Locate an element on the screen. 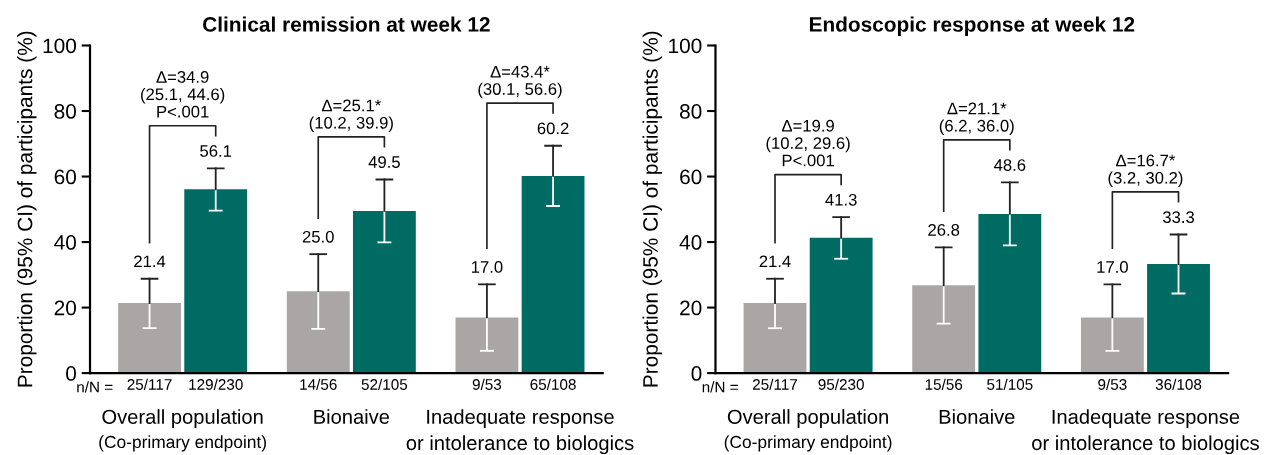 This screenshot has width=1286, height=455. data-label: 33.3 is located at coordinates (1178, 217).